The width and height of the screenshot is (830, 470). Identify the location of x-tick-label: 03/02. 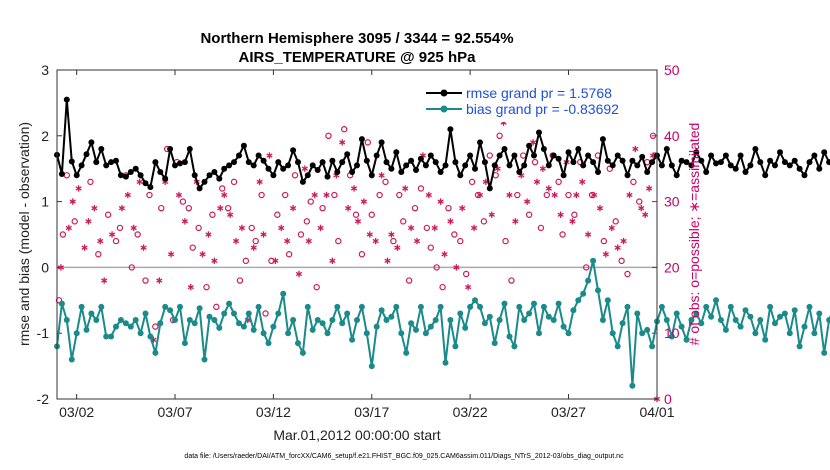
(76, 412).